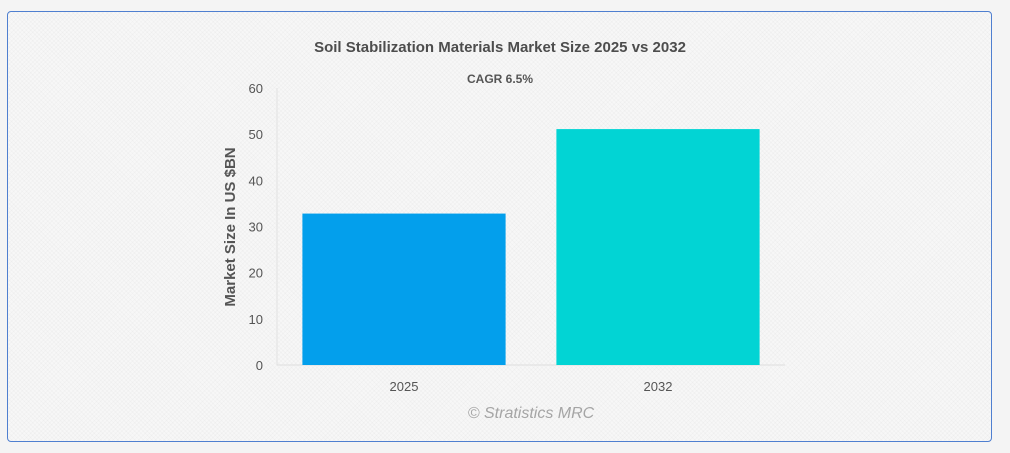  Describe the element at coordinates (531, 386) in the screenshot. I see `x-axis-ticks: 2025 2032` at that location.